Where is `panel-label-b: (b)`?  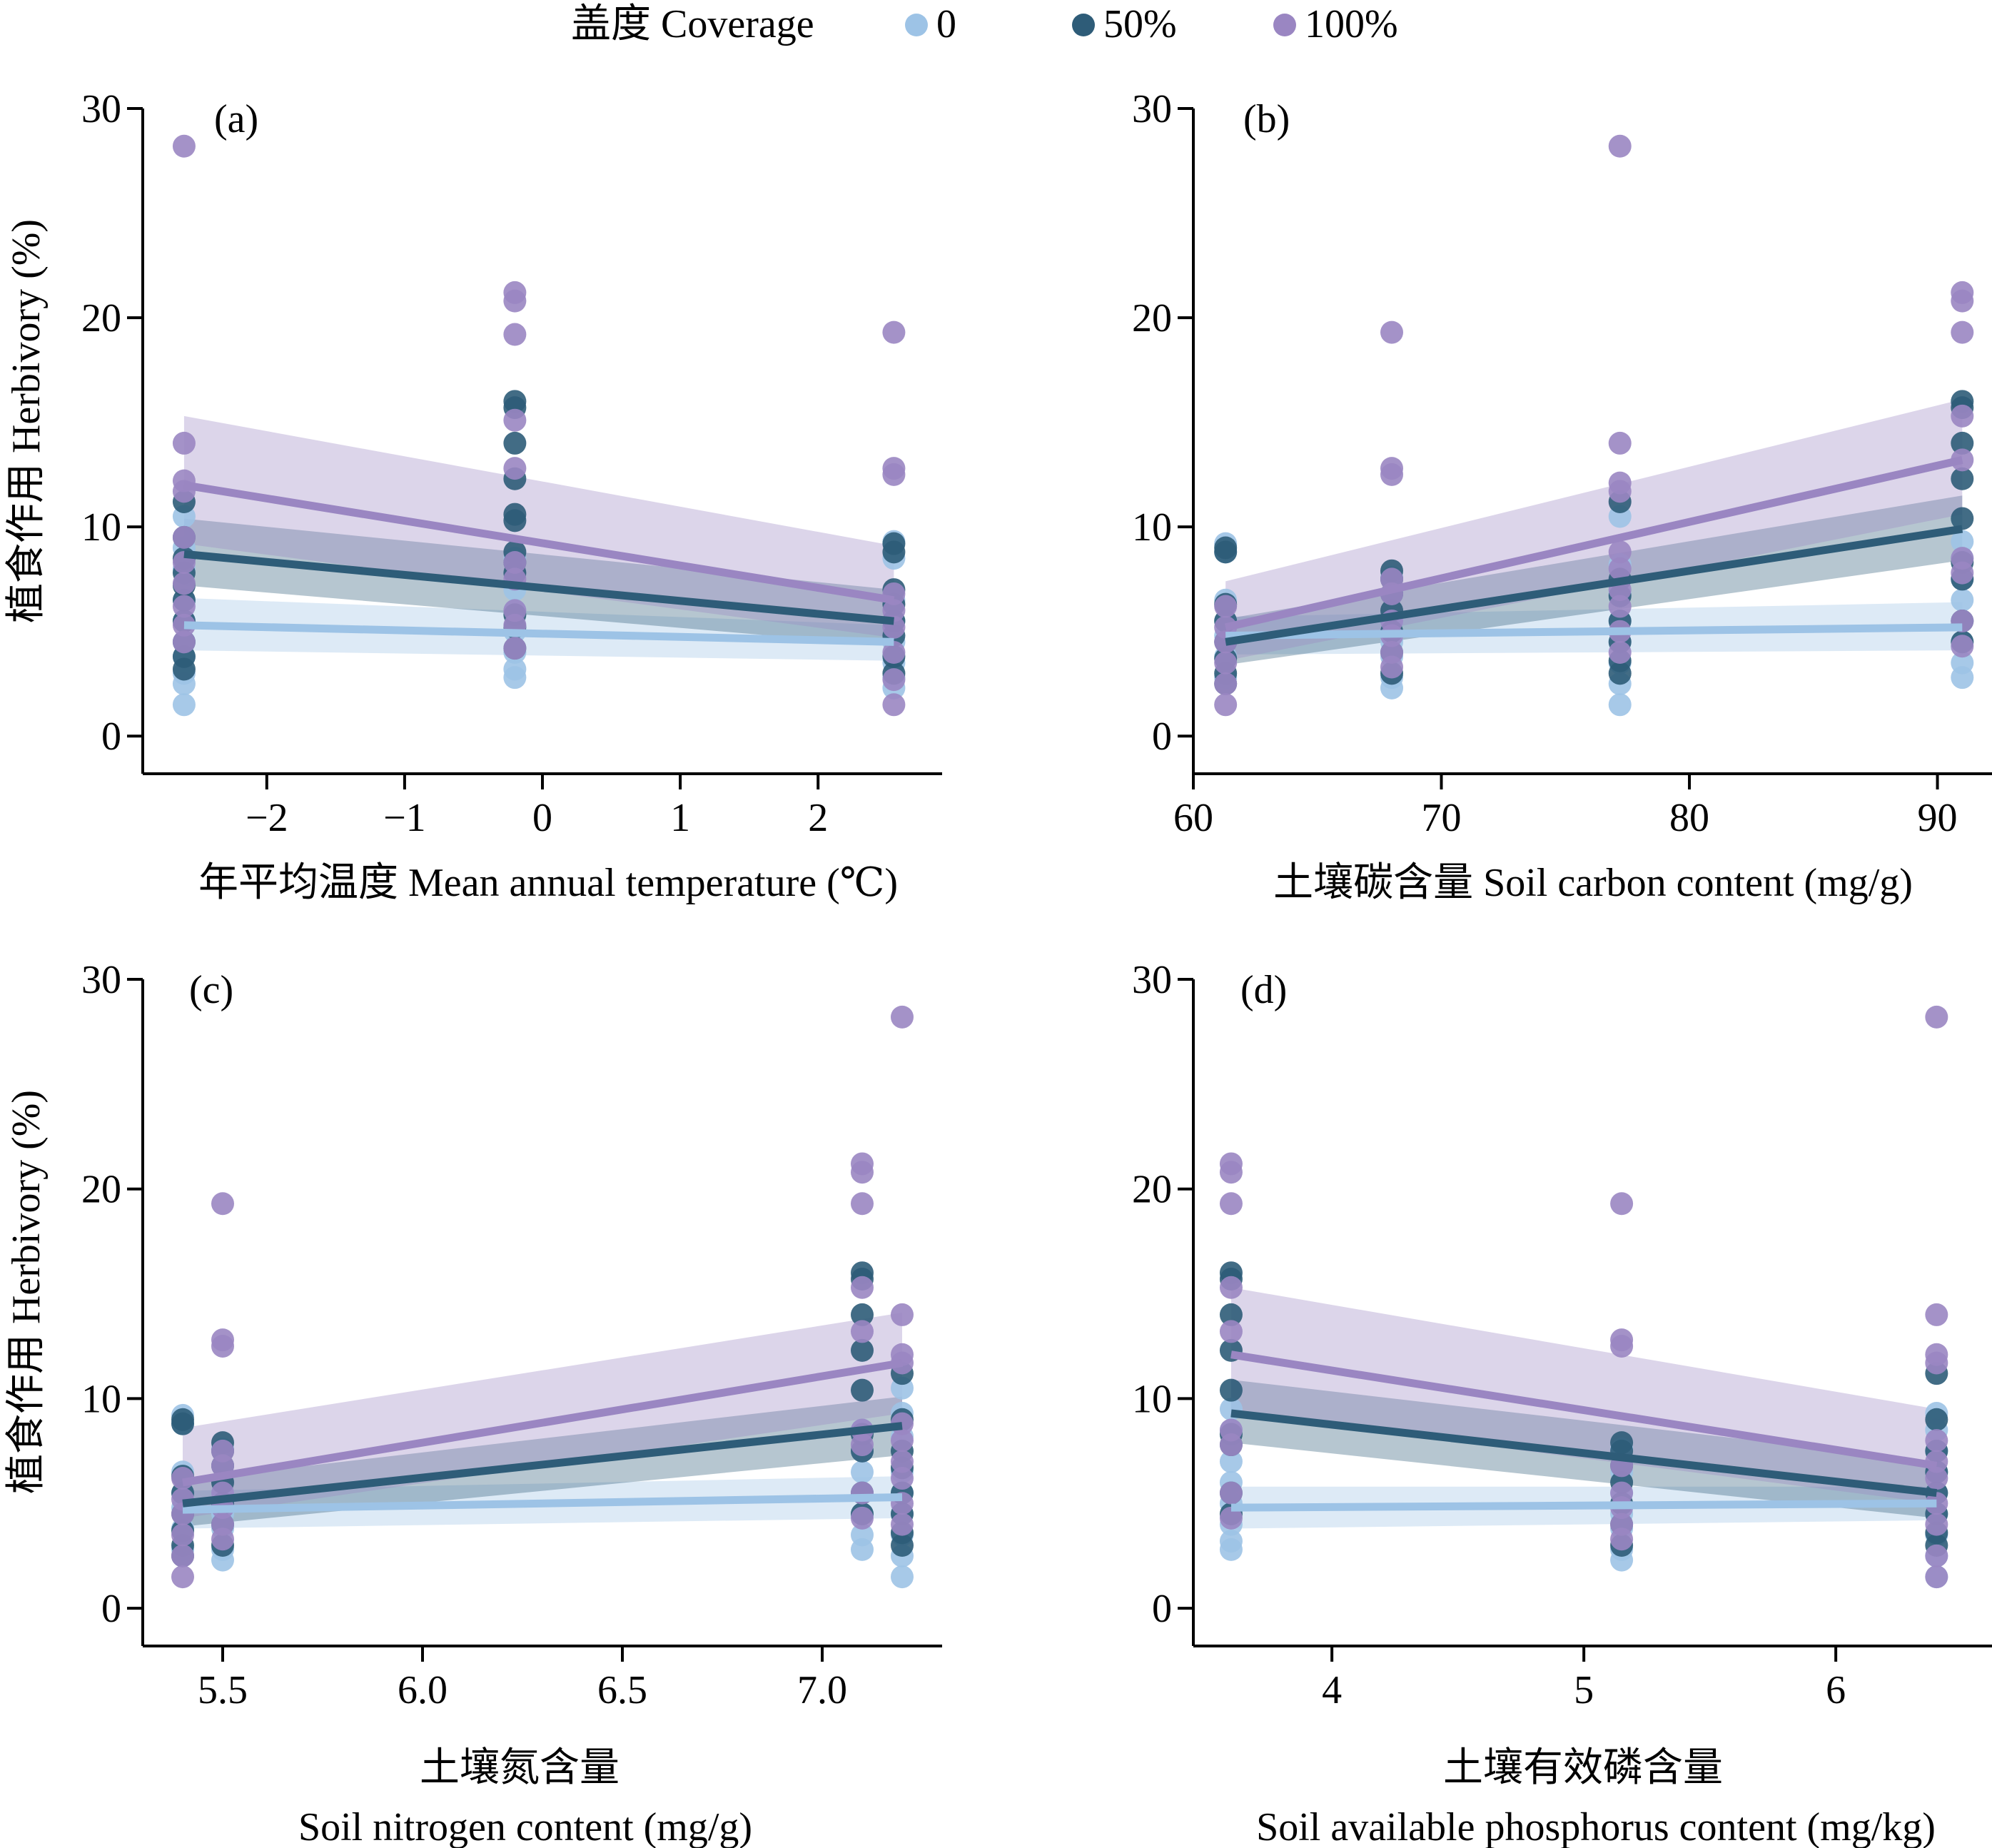
panel-label-b: (b) is located at coordinates (1266, 119).